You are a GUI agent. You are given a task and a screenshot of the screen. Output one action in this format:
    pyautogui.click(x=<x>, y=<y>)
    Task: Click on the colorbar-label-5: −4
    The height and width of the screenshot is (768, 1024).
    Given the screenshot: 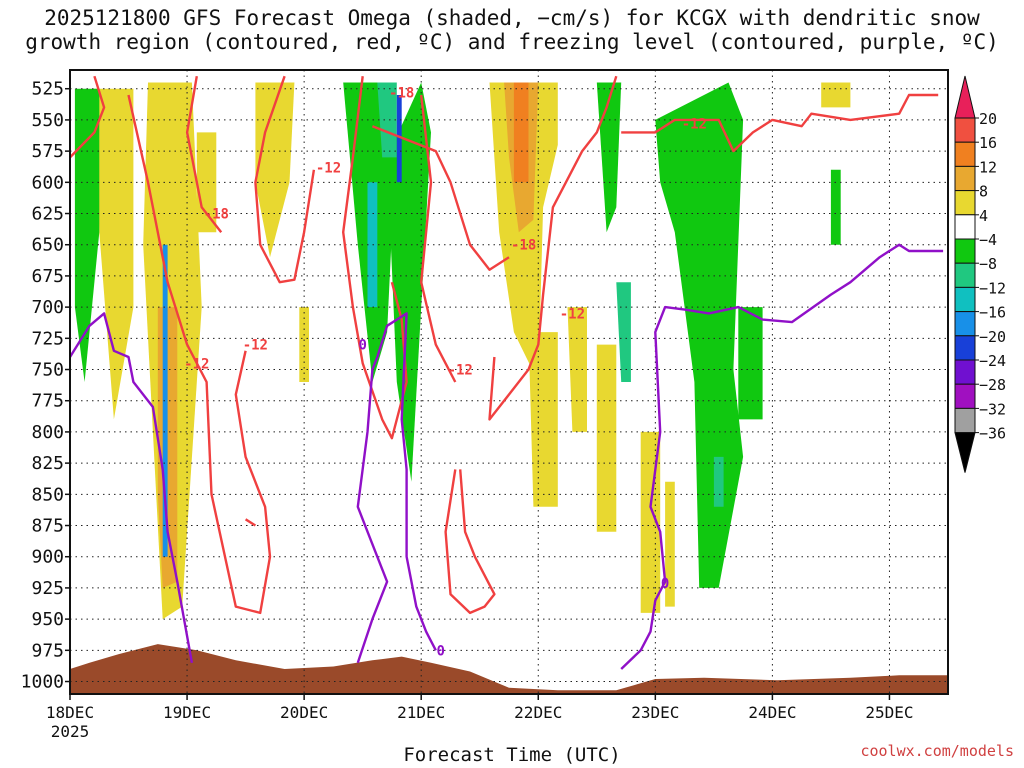 What is the action you would take?
    pyautogui.click(x=988, y=240)
    